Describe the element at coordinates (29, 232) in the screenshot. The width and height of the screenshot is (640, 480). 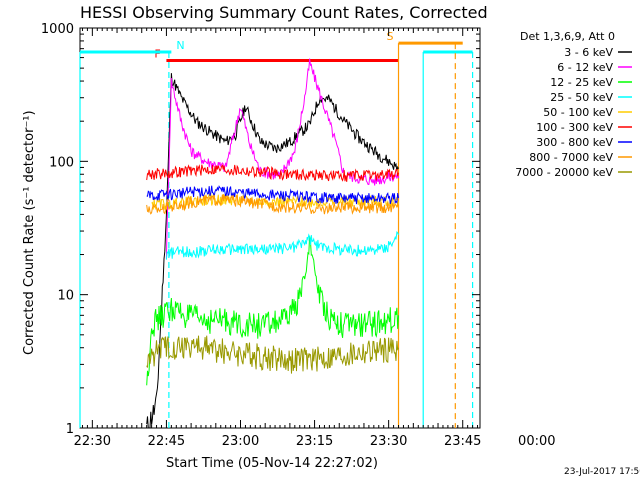
I see `y-axis-label: Corrected Count Rate (s⁻¹ detector⁻¹)` at that location.